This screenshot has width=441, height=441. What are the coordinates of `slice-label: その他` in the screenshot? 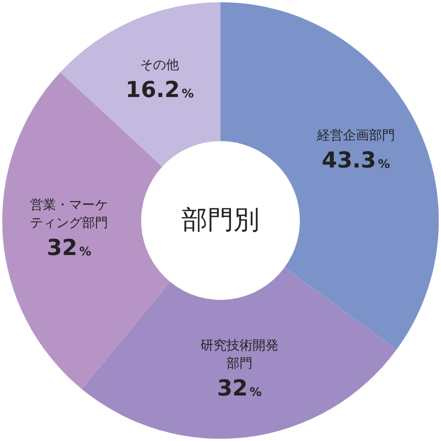 It's located at (160, 65).